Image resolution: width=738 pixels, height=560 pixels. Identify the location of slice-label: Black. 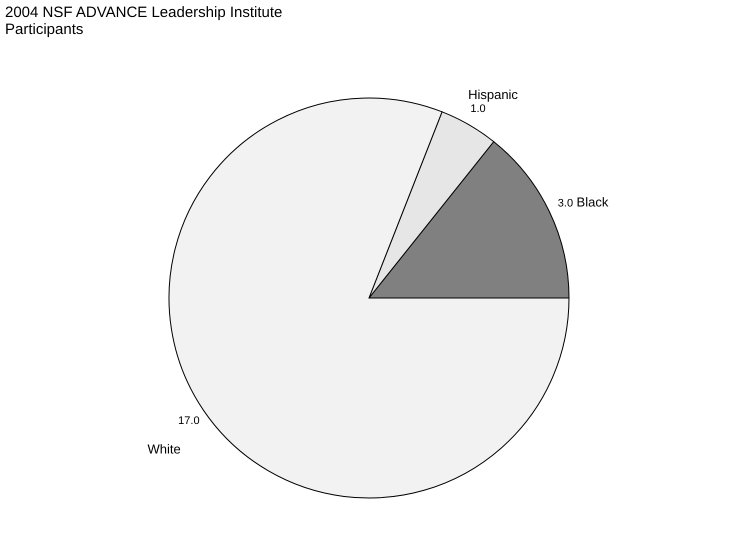
(592, 202).